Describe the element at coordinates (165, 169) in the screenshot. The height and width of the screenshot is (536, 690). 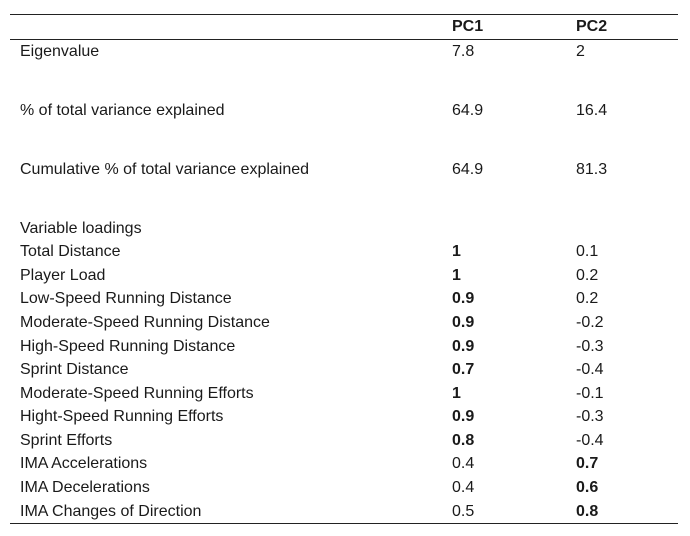
I see `row-label: Cumulative % of total variance explained` at that location.